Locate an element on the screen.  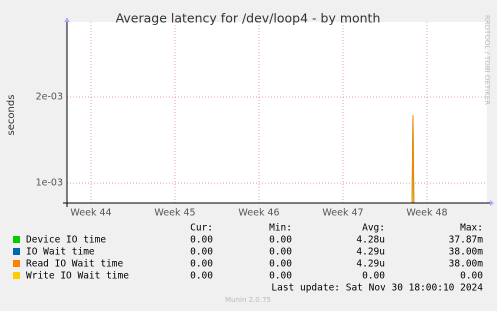
y-tick-label: 1e-03 is located at coordinates (49, 183).